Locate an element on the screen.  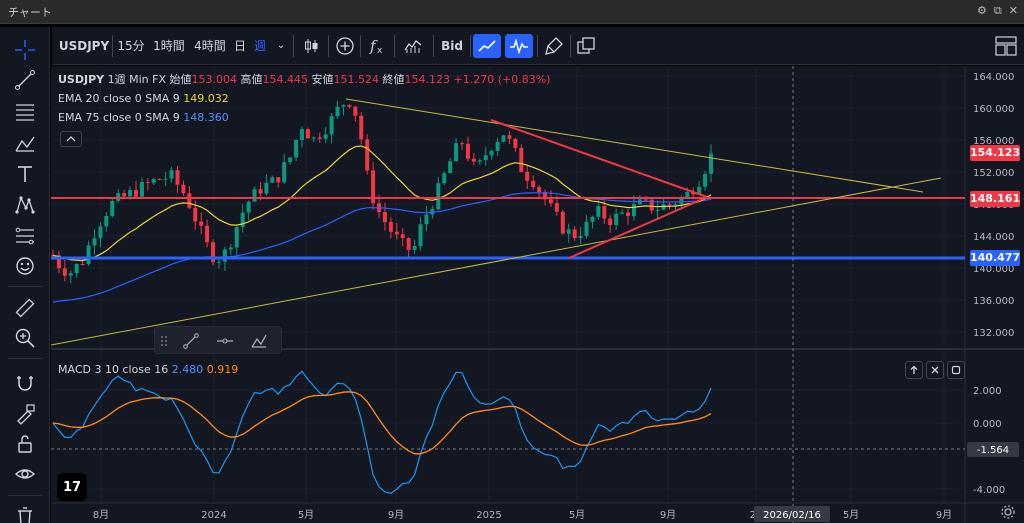
templates-icon is located at coordinates (413, 46).